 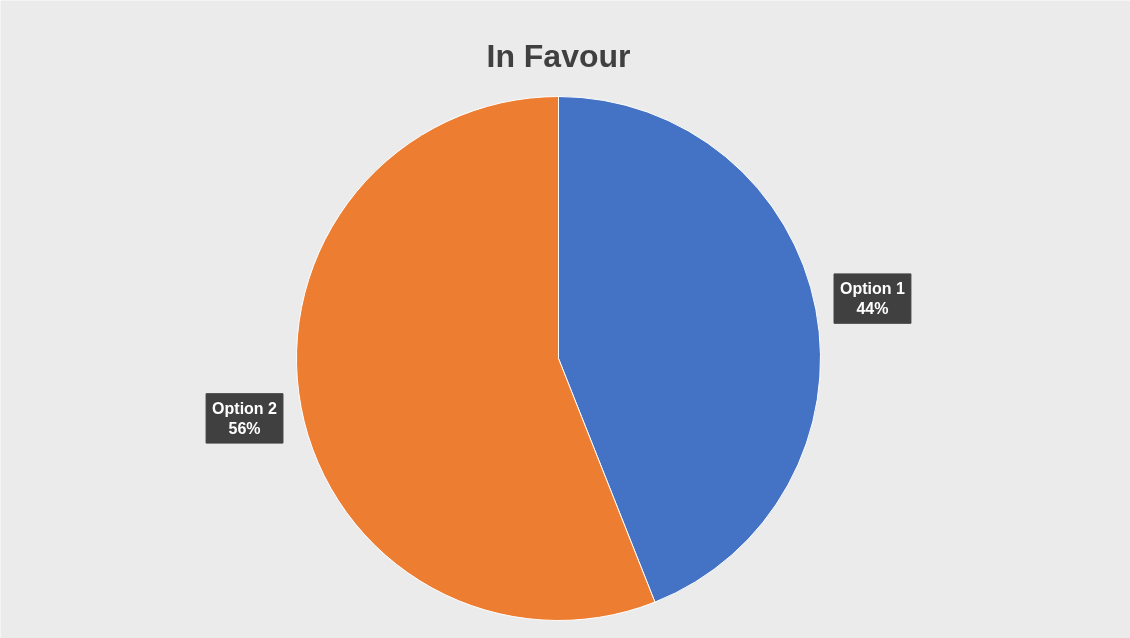 I want to click on data-label: 56%, so click(x=244, y=429).